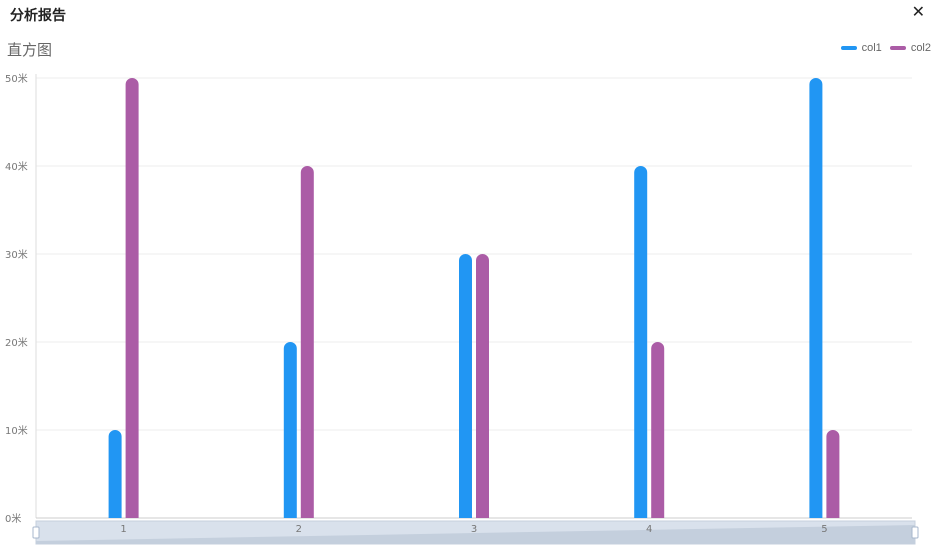 Image resolution: width=937 pixels, height=550 pixels. I want to click on datazoom-handle-left, so click(36, 532).